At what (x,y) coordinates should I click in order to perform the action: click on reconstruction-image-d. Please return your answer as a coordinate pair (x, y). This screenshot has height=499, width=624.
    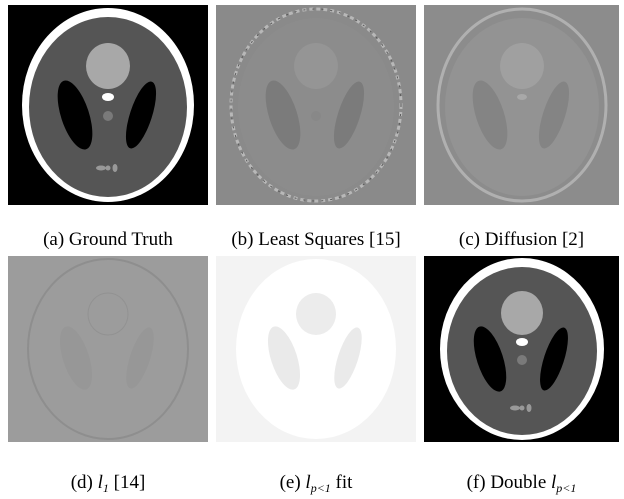
    Looking at the image, I should click on (108, 349).